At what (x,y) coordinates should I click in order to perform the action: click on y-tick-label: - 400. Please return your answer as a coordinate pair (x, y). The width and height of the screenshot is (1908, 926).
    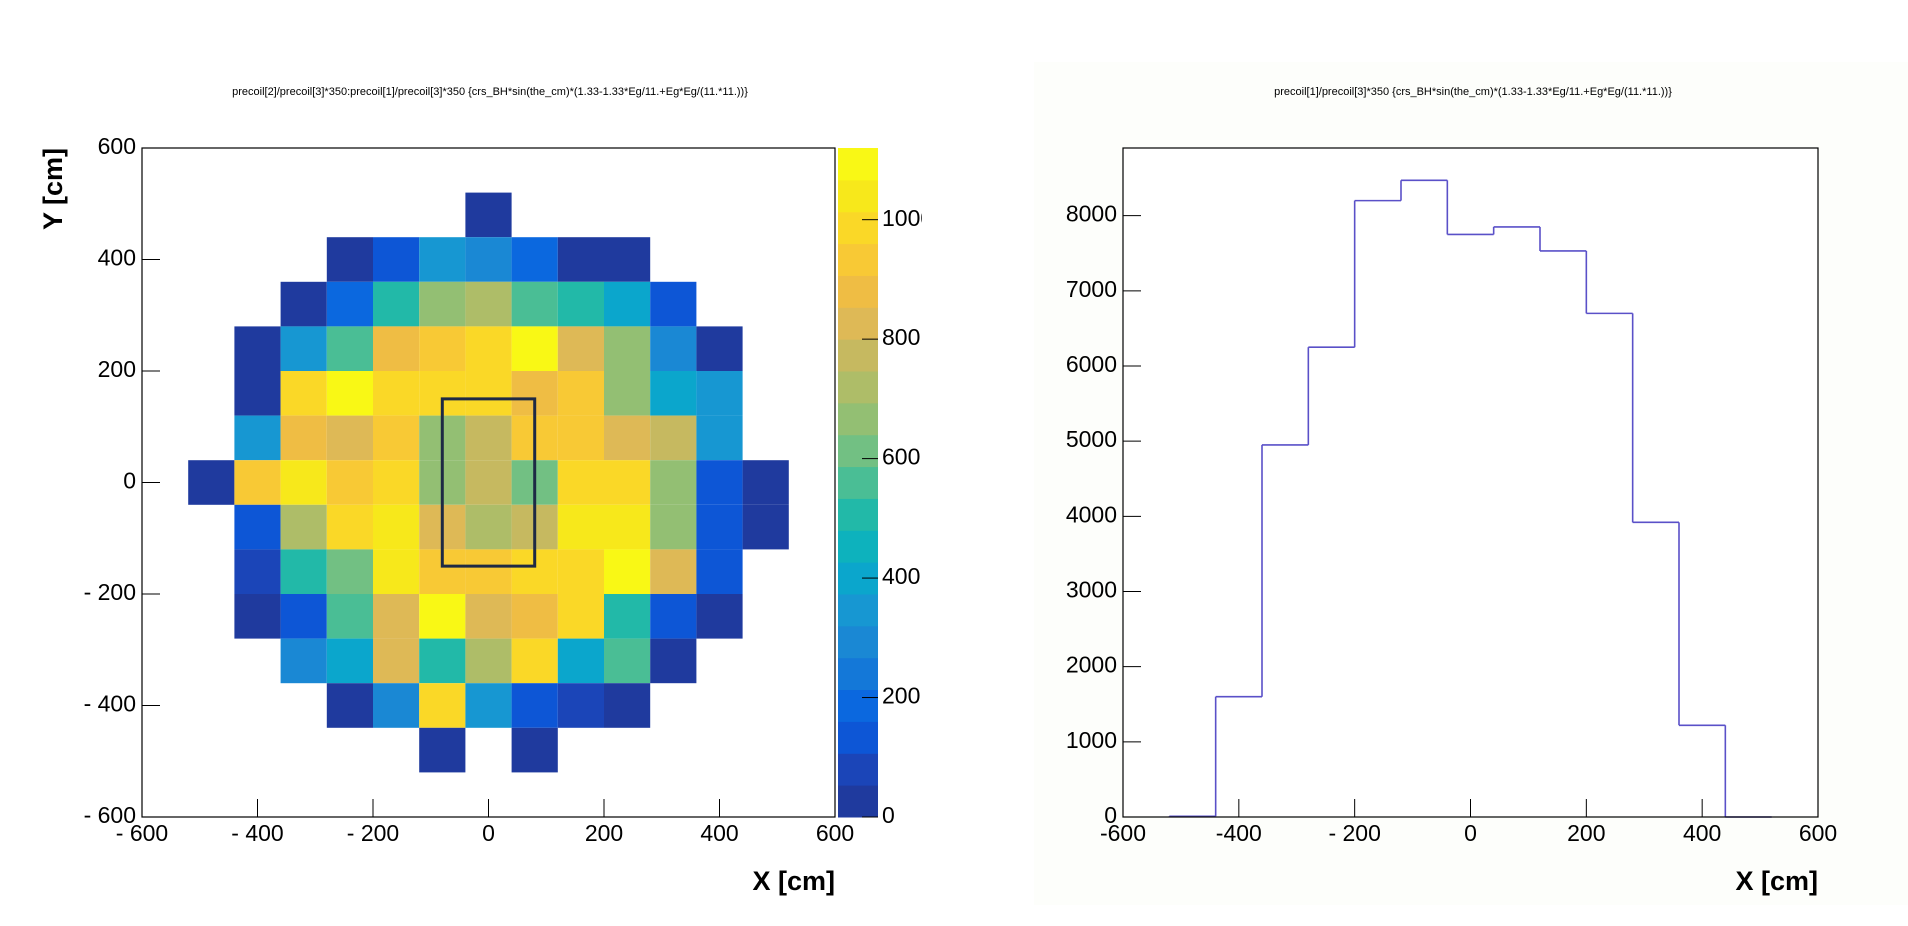
    Looking at the image, I should click on (110, 704).